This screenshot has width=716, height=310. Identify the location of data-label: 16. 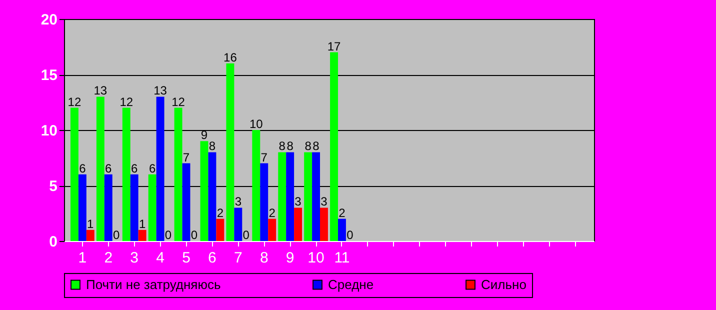
(231, 57).